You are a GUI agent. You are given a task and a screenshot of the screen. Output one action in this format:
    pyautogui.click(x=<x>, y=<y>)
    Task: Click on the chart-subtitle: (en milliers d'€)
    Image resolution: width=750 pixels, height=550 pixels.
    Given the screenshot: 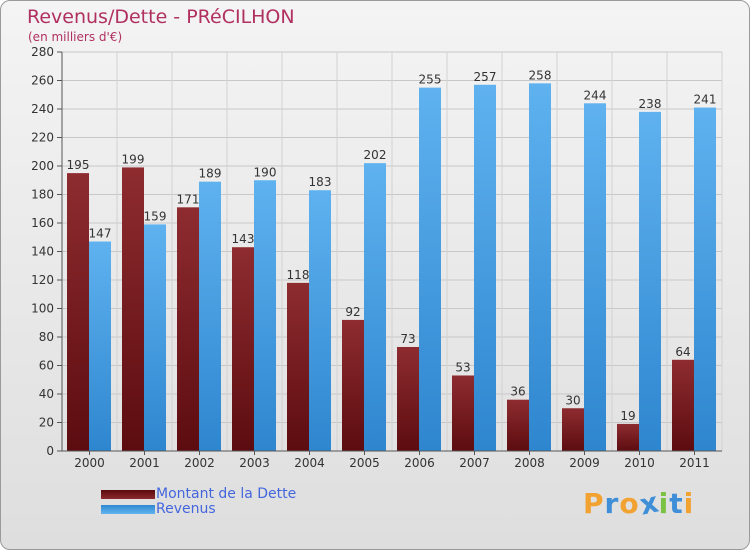 What is the action you would take?
    pyautogui.click(x=75, y=37)
    